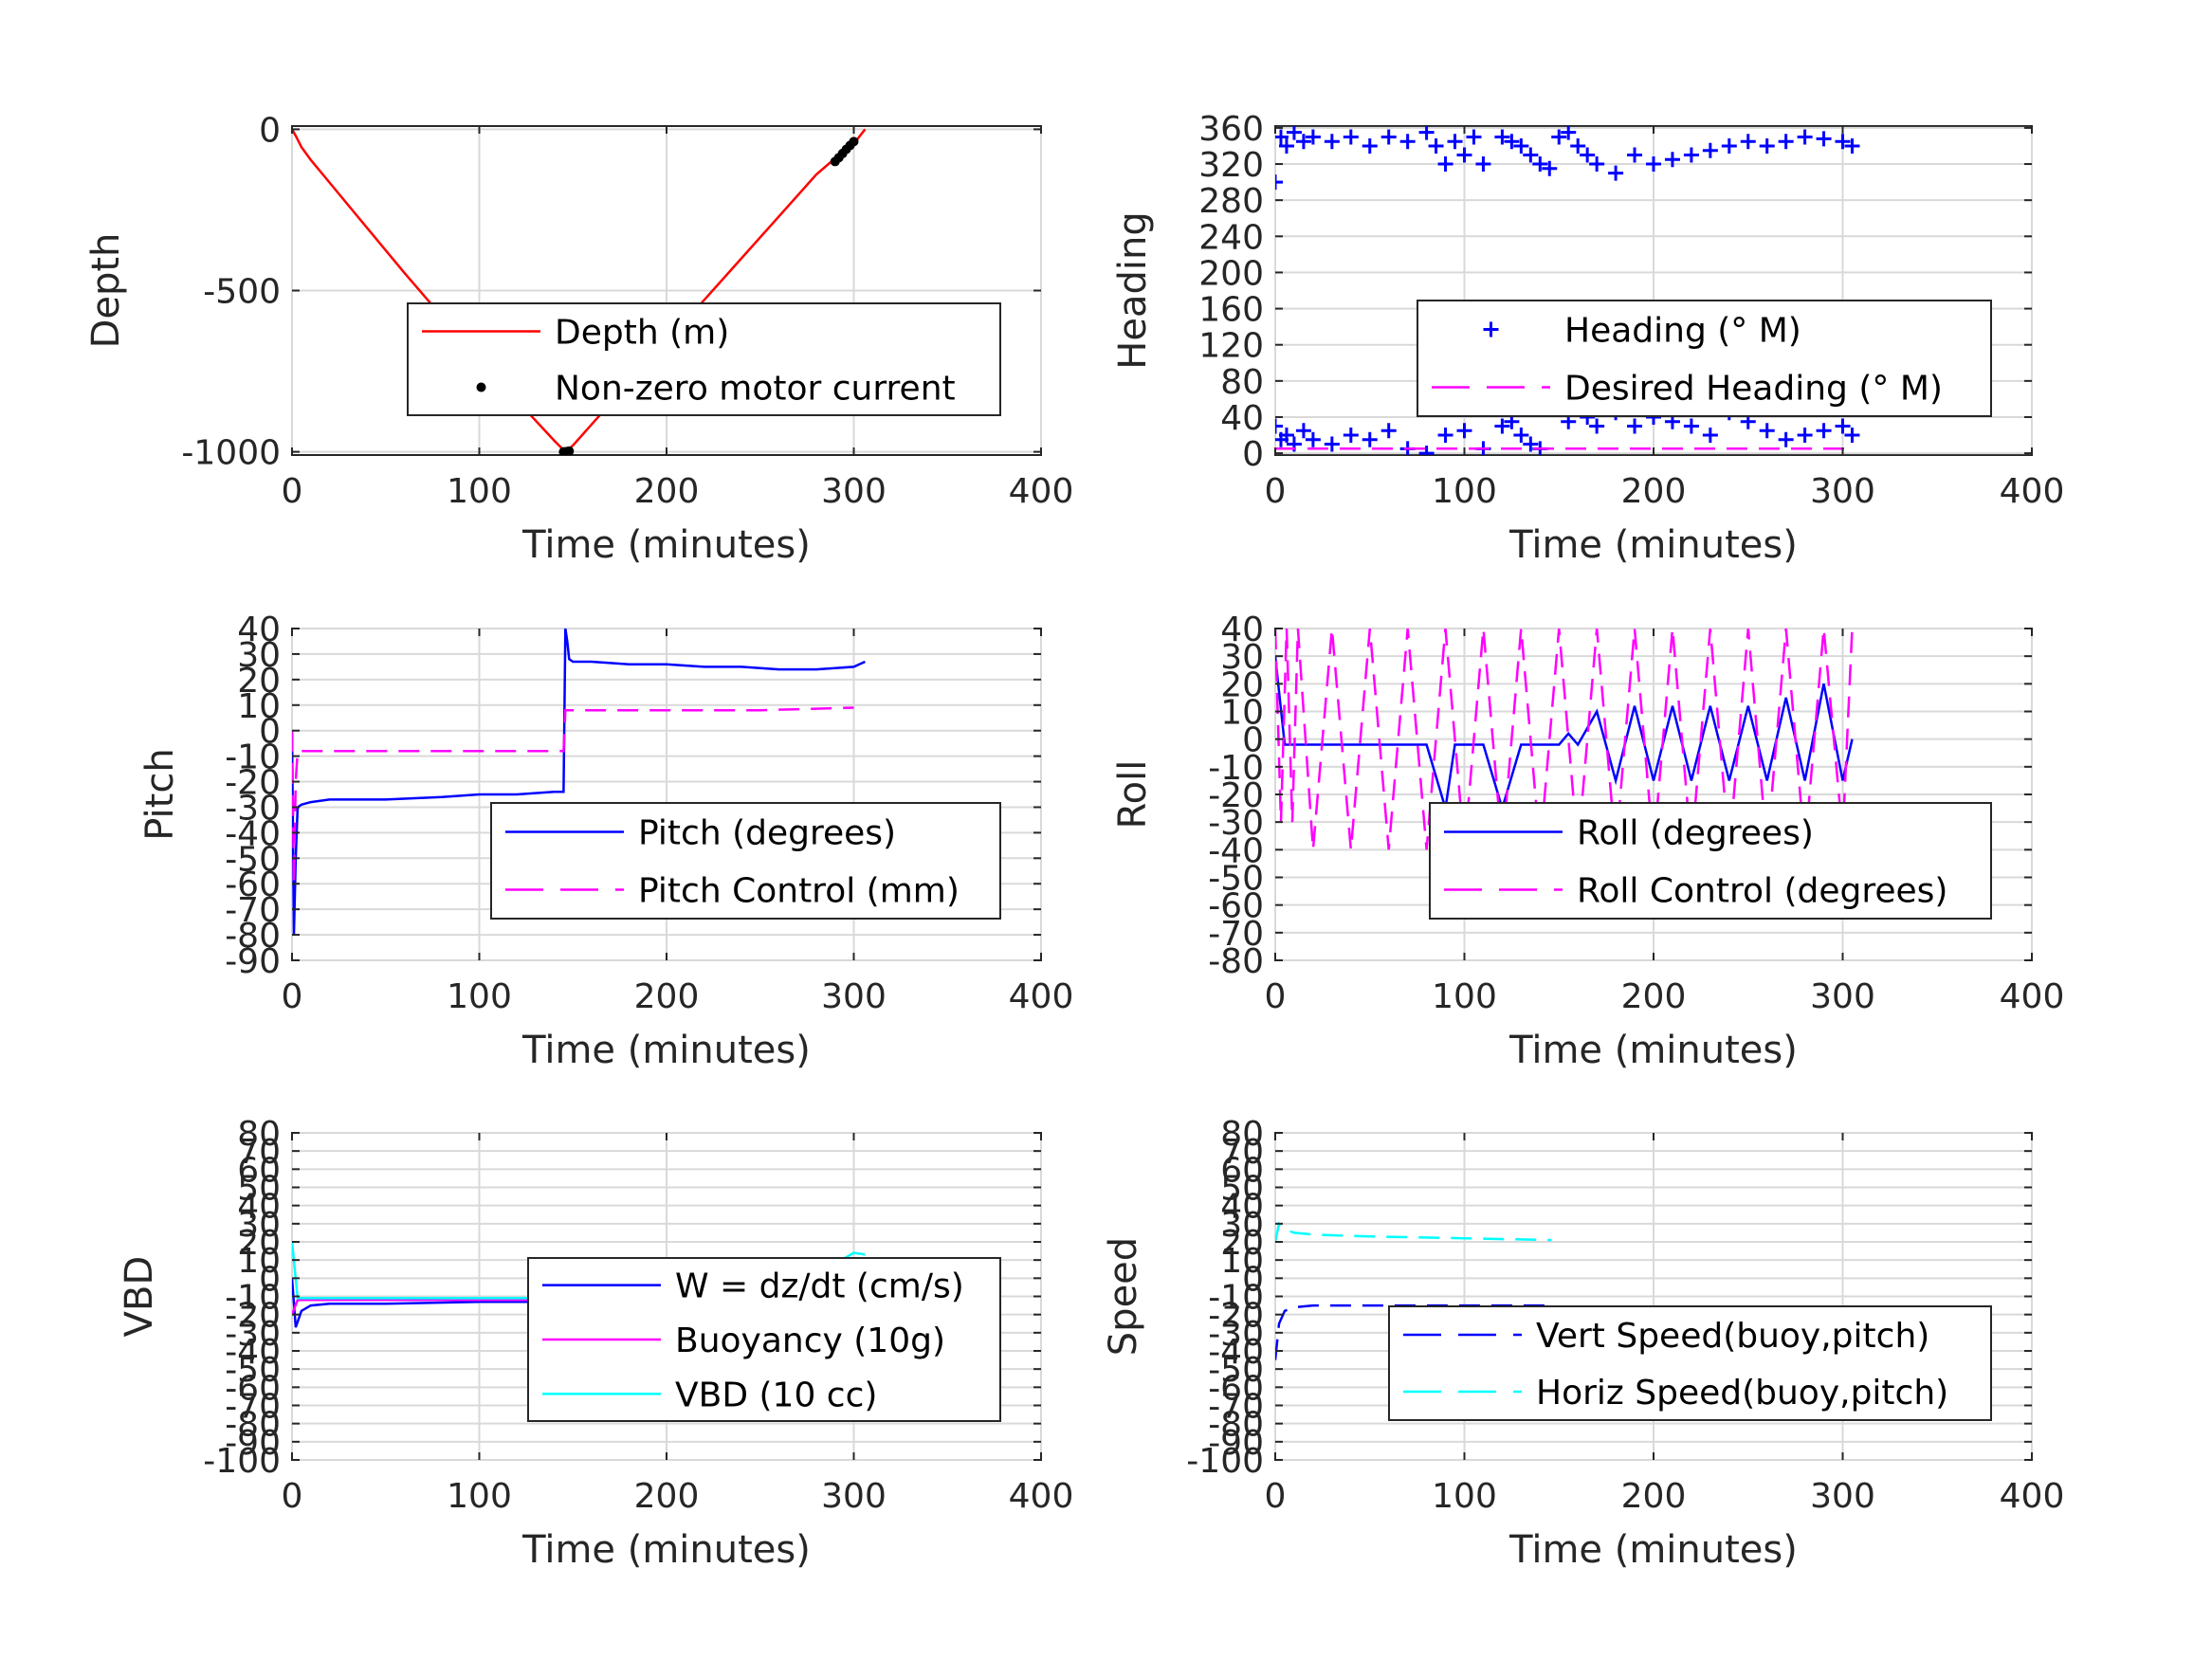 The width and height of the screenshot is (2212, 1659). I want to click on legend-swatch, so click(1491, 329).